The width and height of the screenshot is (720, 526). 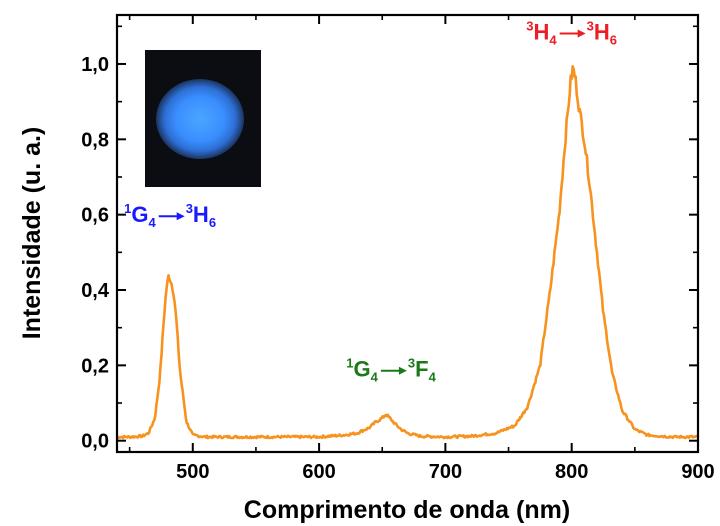 I want to click on y-axis-title: Intensidade (u. a.), so click(x=32, y=233).